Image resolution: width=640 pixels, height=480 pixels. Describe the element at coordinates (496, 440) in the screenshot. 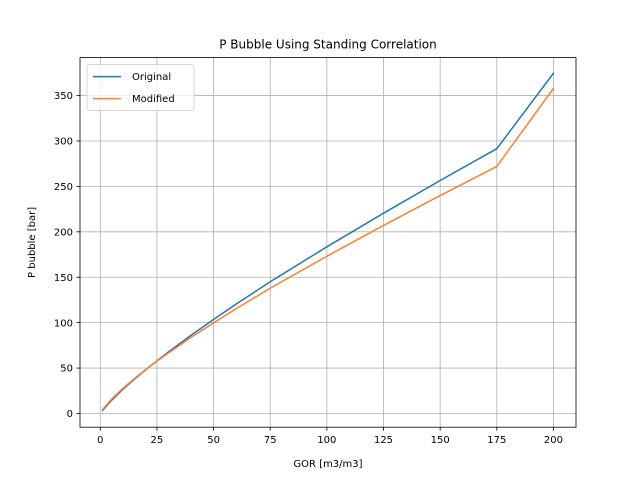

I see `x-tick-label: 175` at that location.